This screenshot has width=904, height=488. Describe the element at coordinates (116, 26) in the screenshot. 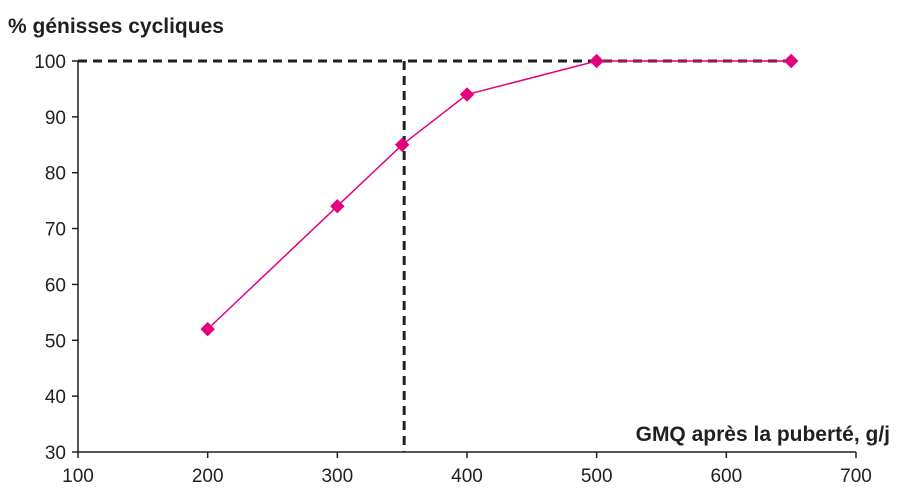

I see `y-axis-label: % génisses cycliques` at that location.